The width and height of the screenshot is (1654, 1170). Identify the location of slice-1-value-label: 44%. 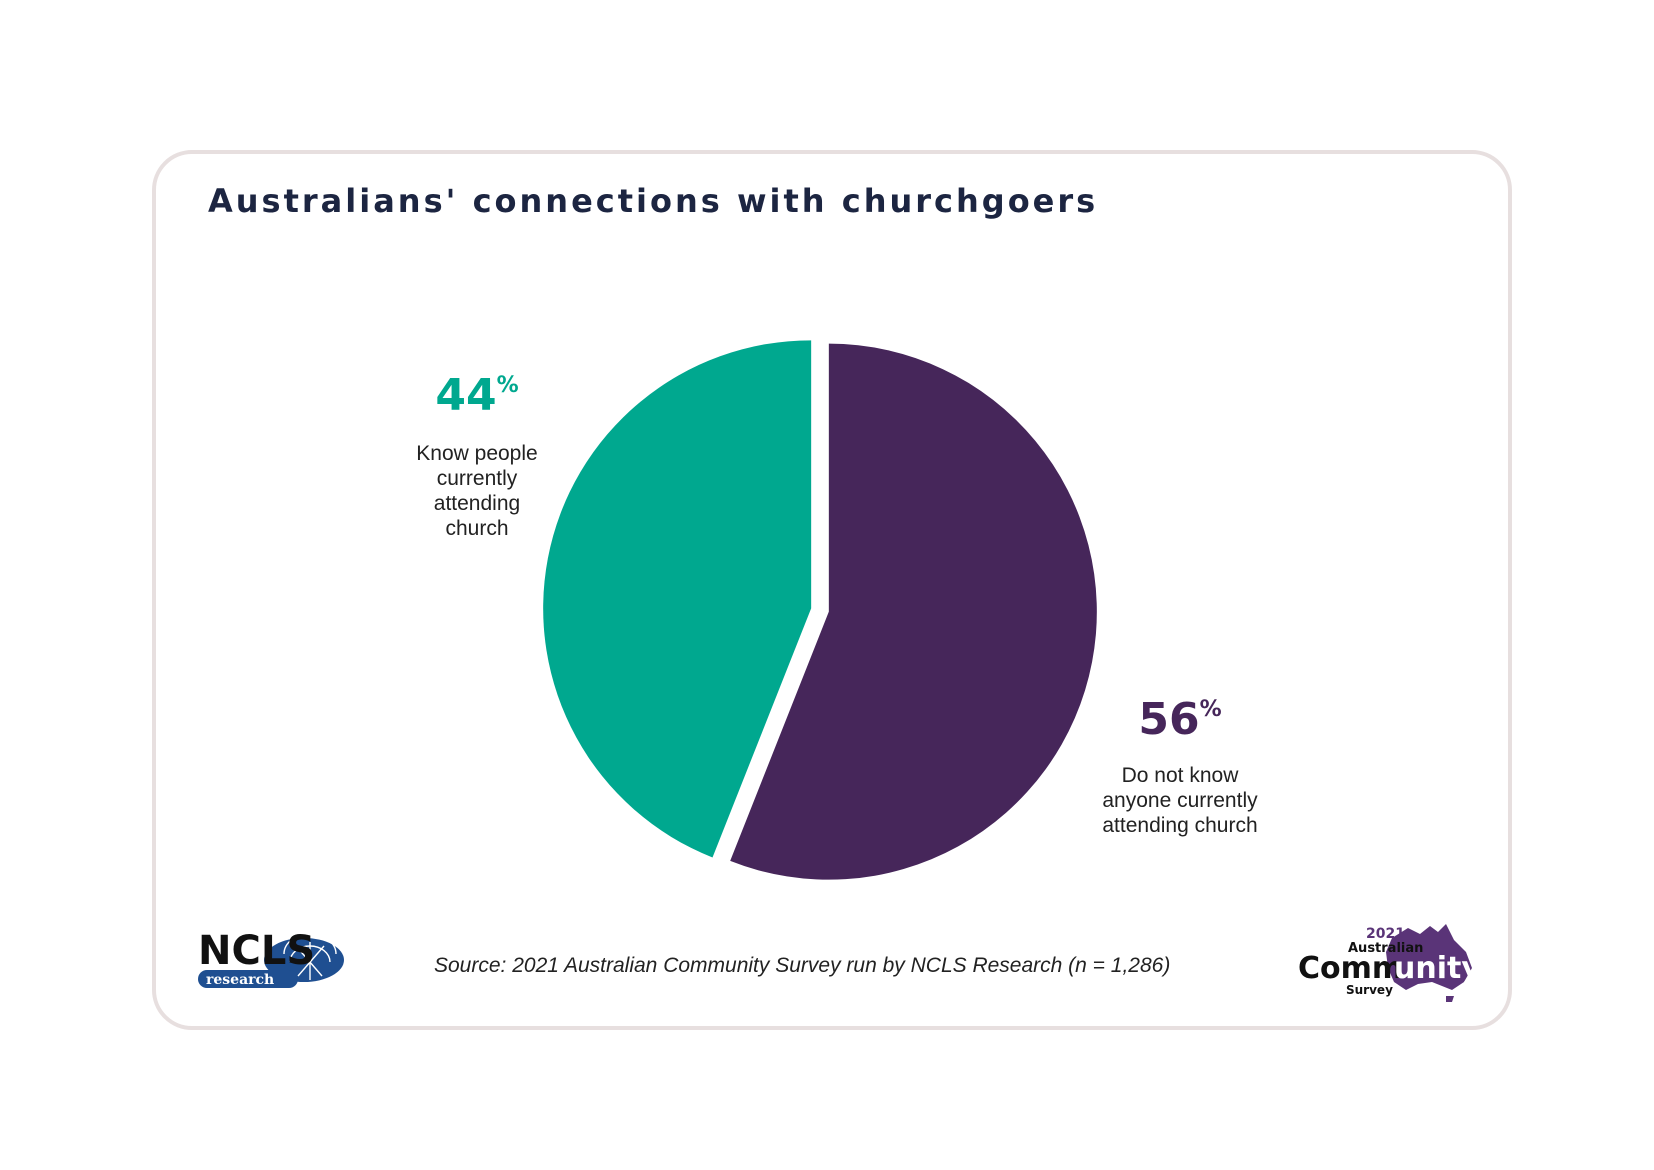
(476, 395).